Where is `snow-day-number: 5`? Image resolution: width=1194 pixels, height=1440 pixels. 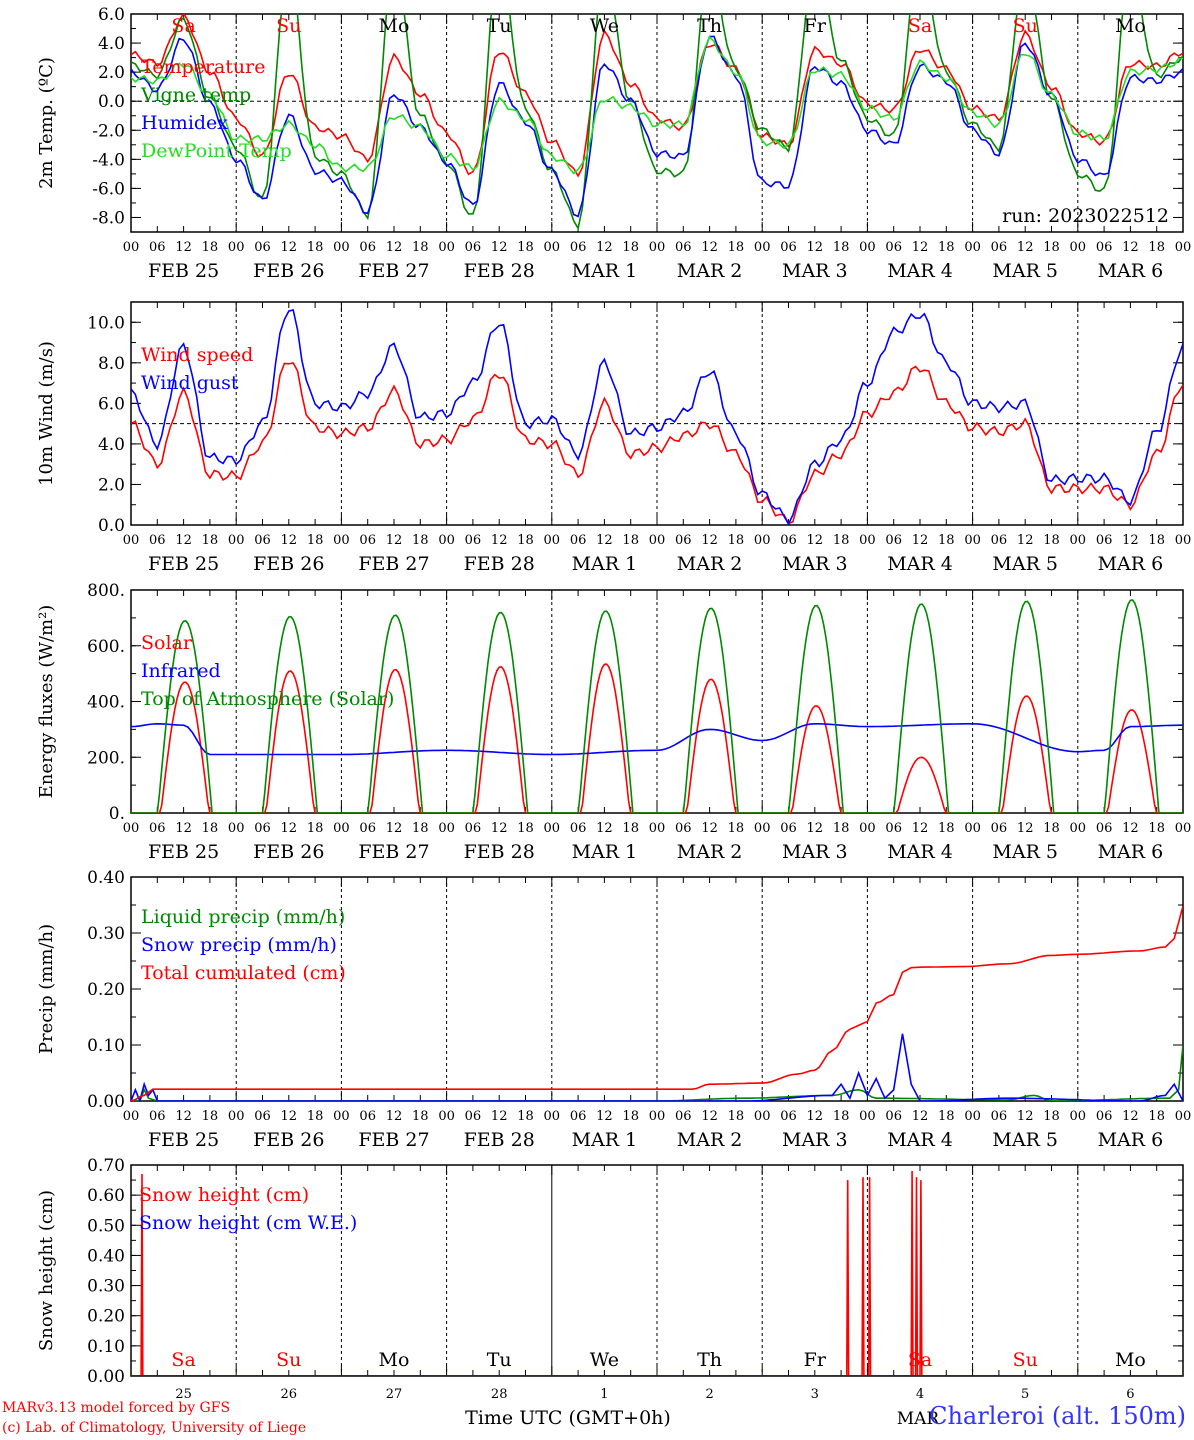 snow-day-number: 5 is located at coordinates (1025, 1394).